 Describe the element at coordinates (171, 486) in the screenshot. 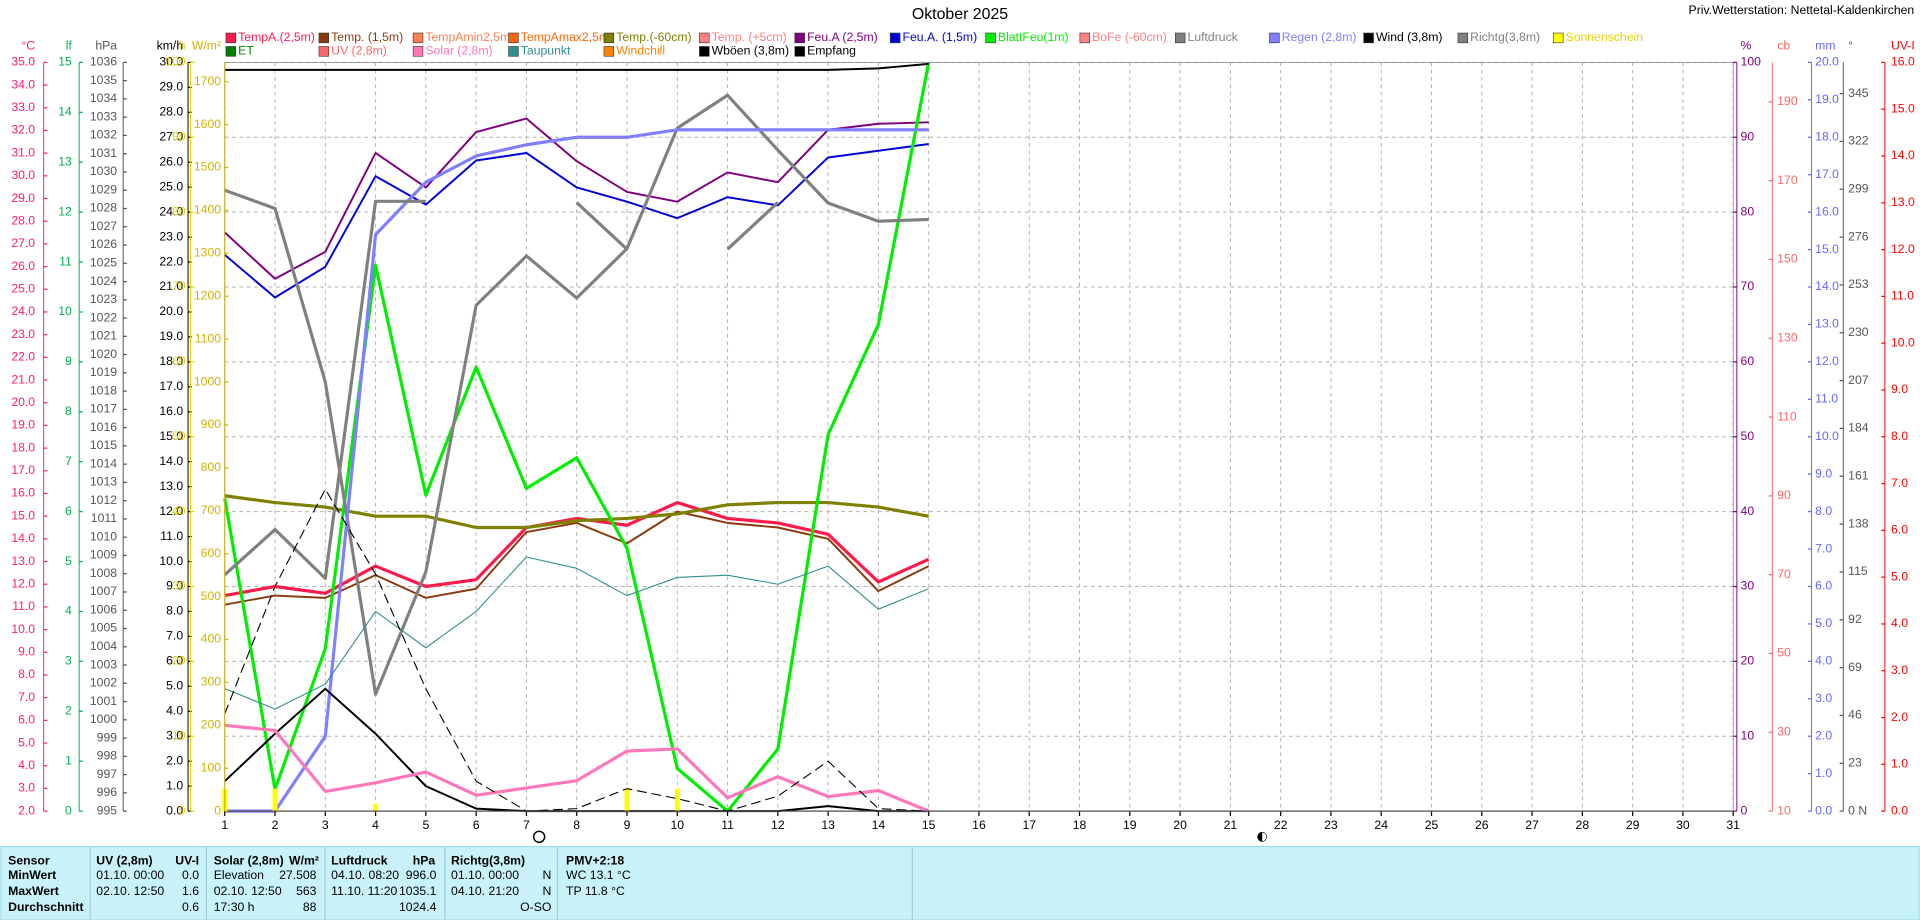

I see `y-tick-label: 13.0` at that location.